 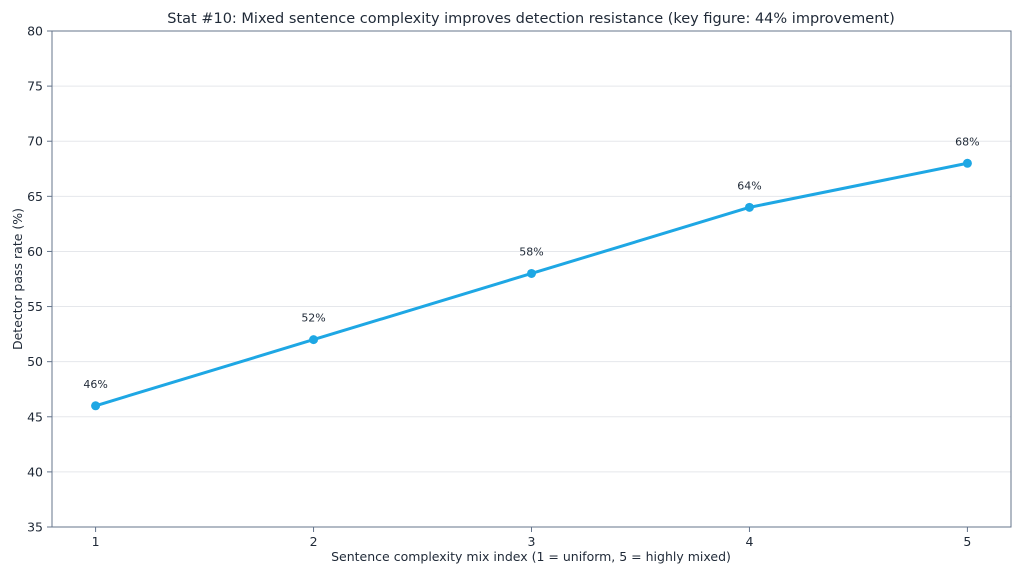 I want to click on x-tick-label: 4, so click(x=749, y=541).